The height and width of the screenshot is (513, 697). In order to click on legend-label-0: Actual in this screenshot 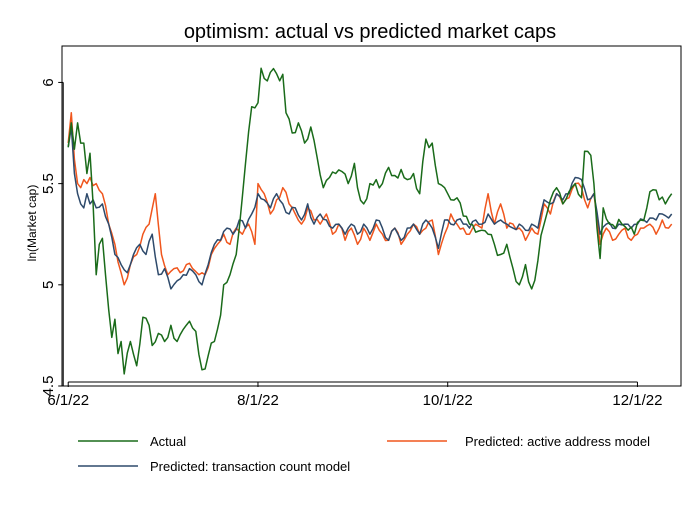, I will do `click(168, 441)`.